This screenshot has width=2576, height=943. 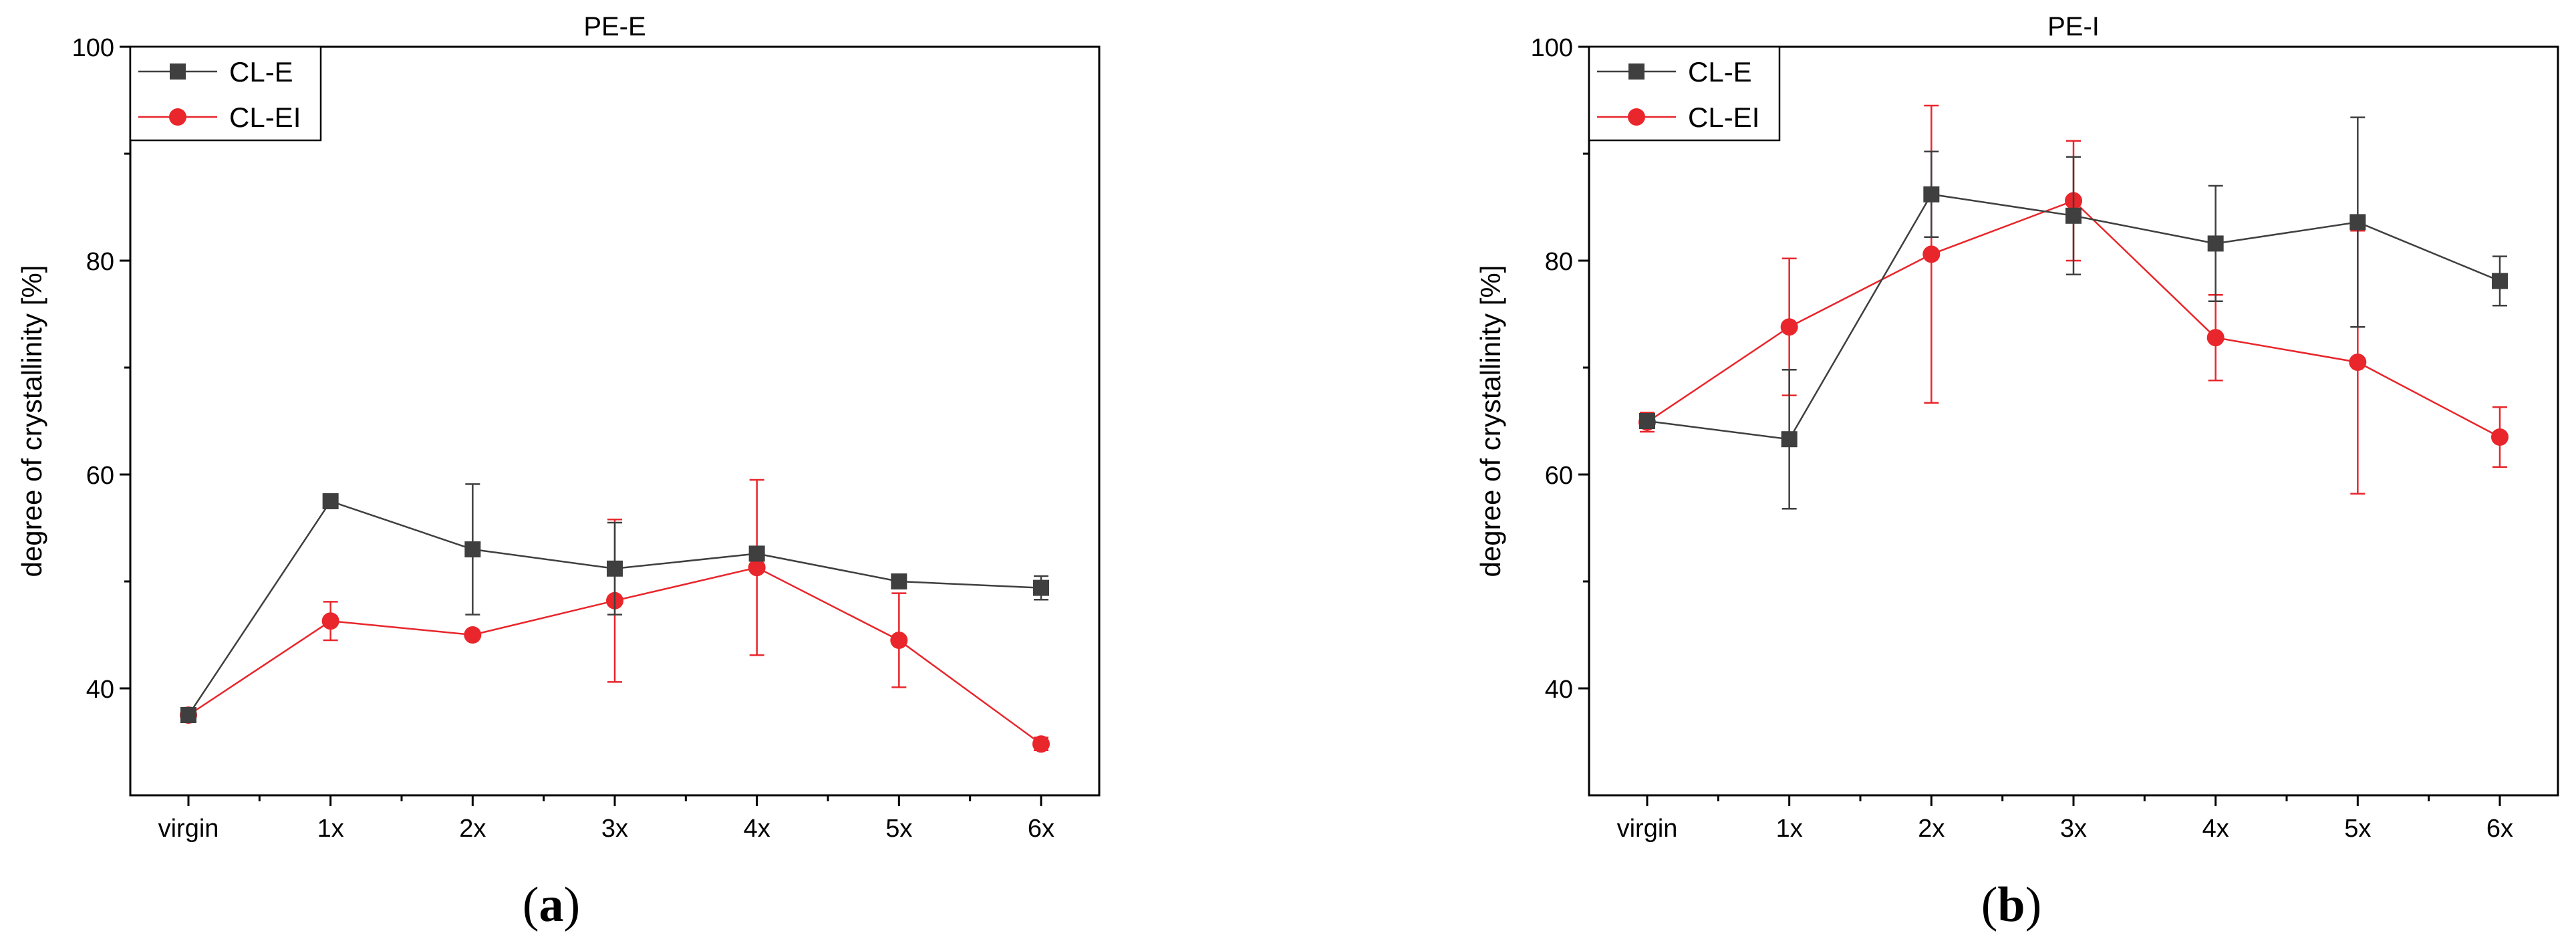 I want to click on panel-caption-letter: b, so click(x=2011, y=905).